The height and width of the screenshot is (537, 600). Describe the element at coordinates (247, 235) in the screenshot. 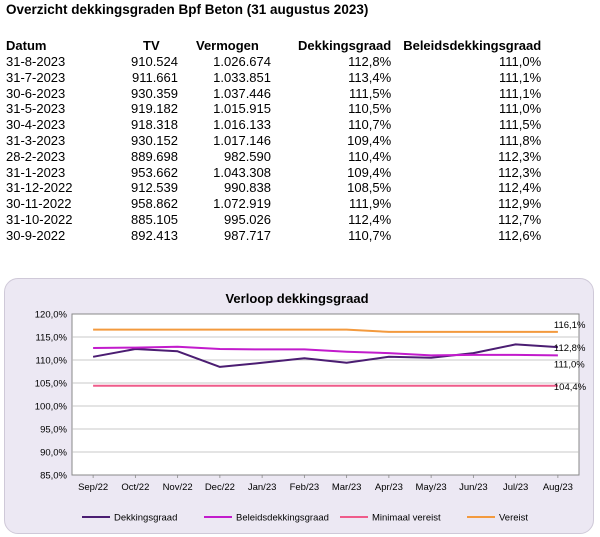

I see `cell-vermogen: 987.717` at that location.